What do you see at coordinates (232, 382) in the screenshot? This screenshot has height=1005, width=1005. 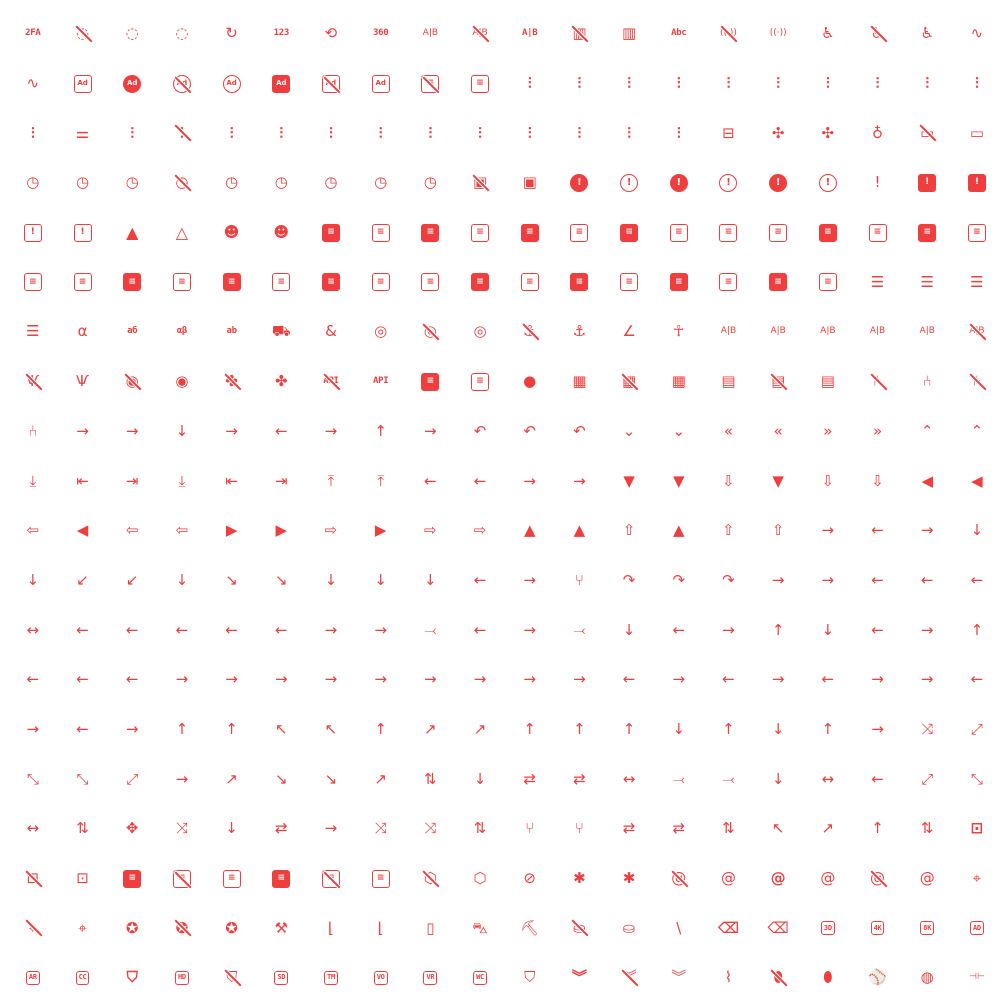 I see `icon-cell: ✤` at bounding box center [232, 382].